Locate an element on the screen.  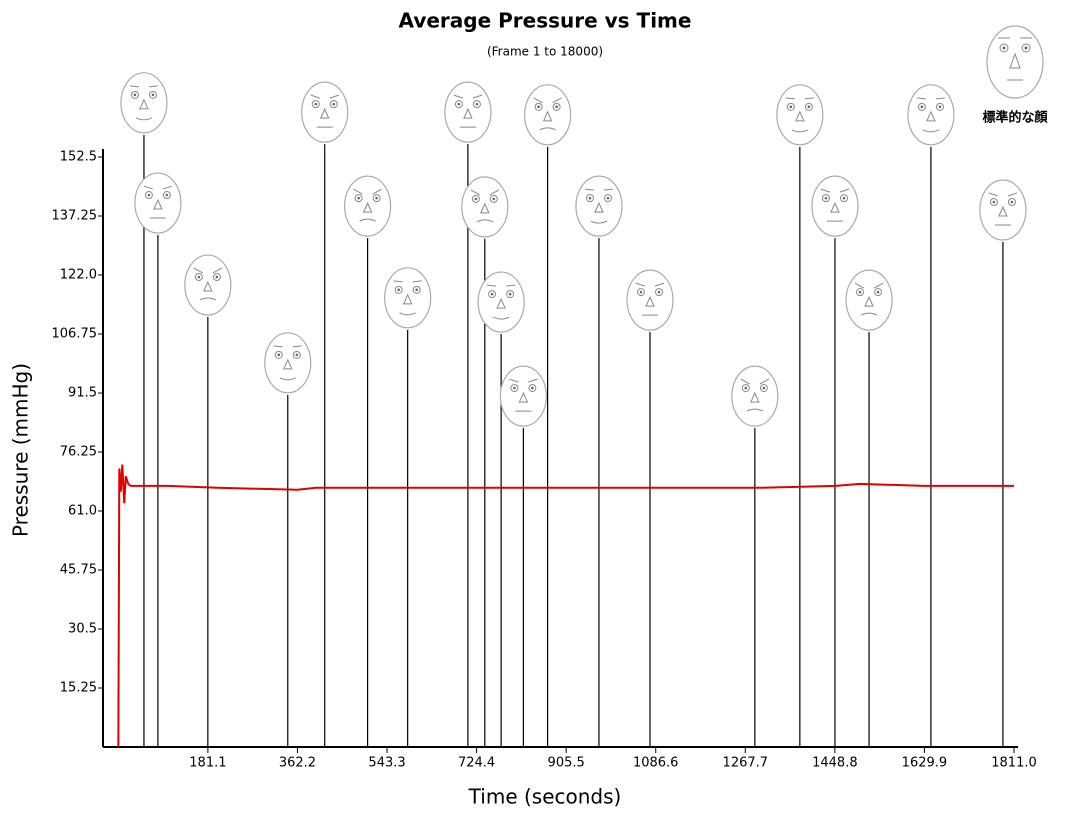
x-tick-label: 1086.6 is located at coordinates (656, 763).